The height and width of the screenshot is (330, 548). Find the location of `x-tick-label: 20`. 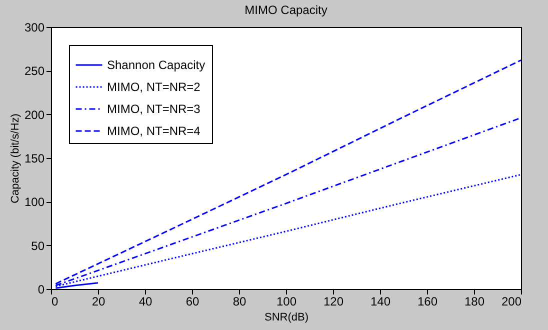

x-tick-label: 20 is located at coordinates (99, 301).